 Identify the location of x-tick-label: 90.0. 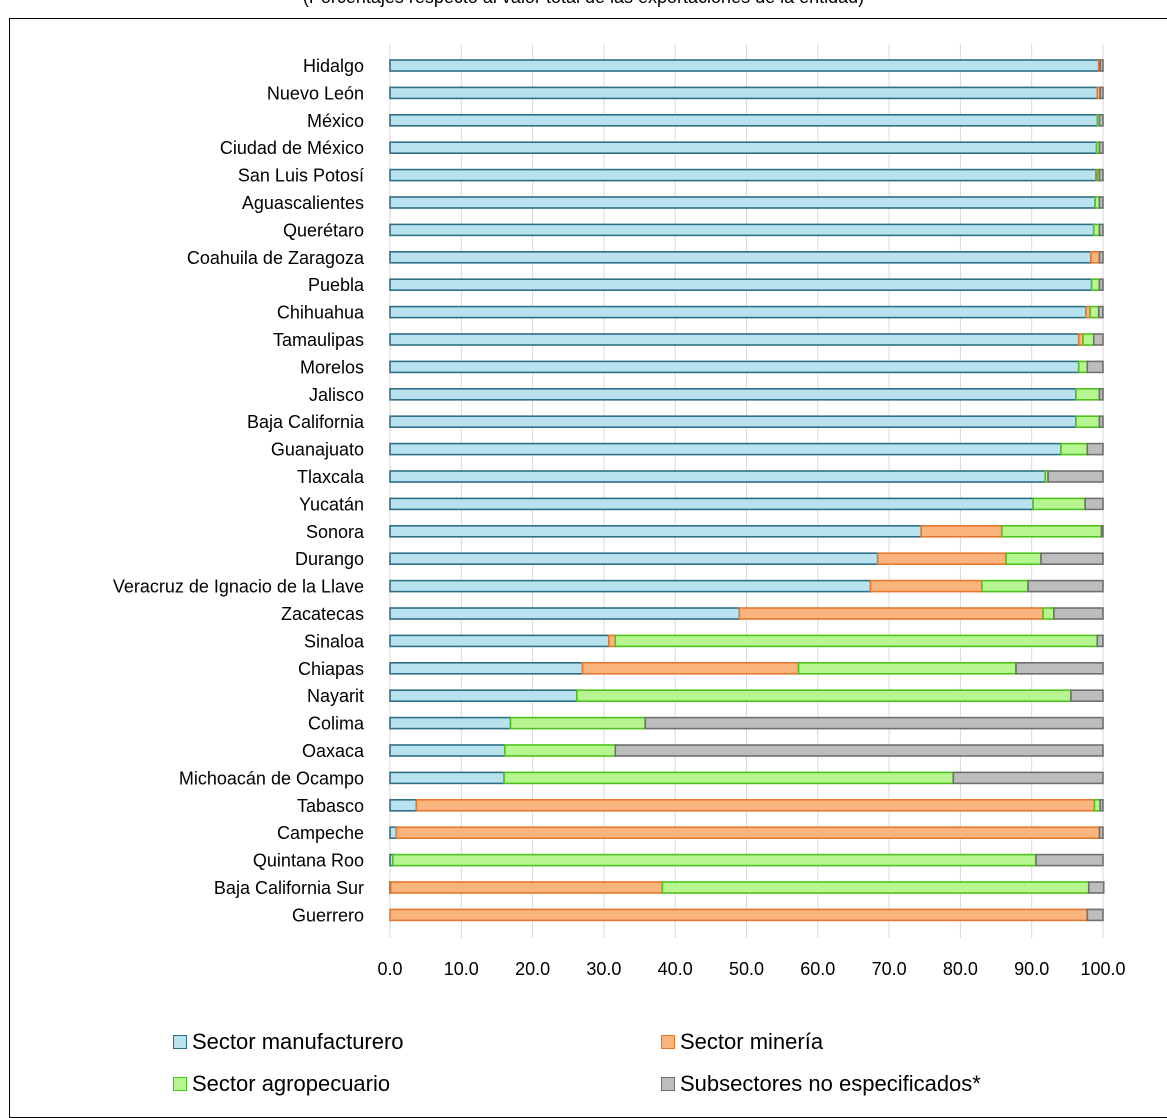
(1031, 969).